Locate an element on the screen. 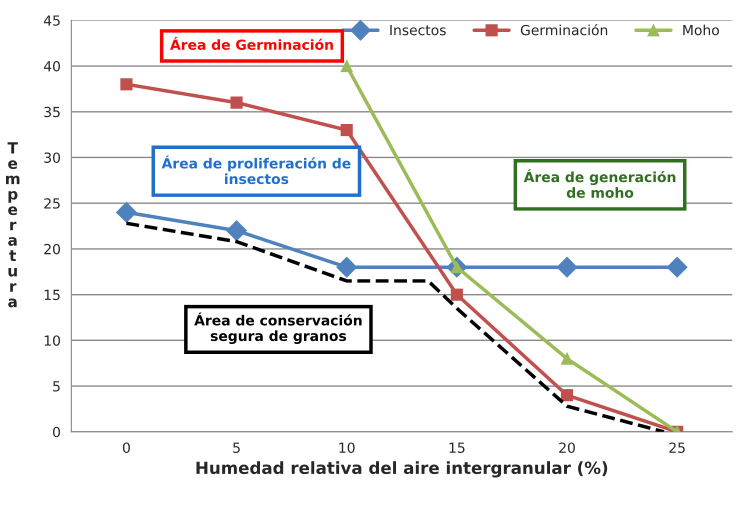 The image size is (751, 508). annotation: Área de Germinación is located at coordinates (251, 43).